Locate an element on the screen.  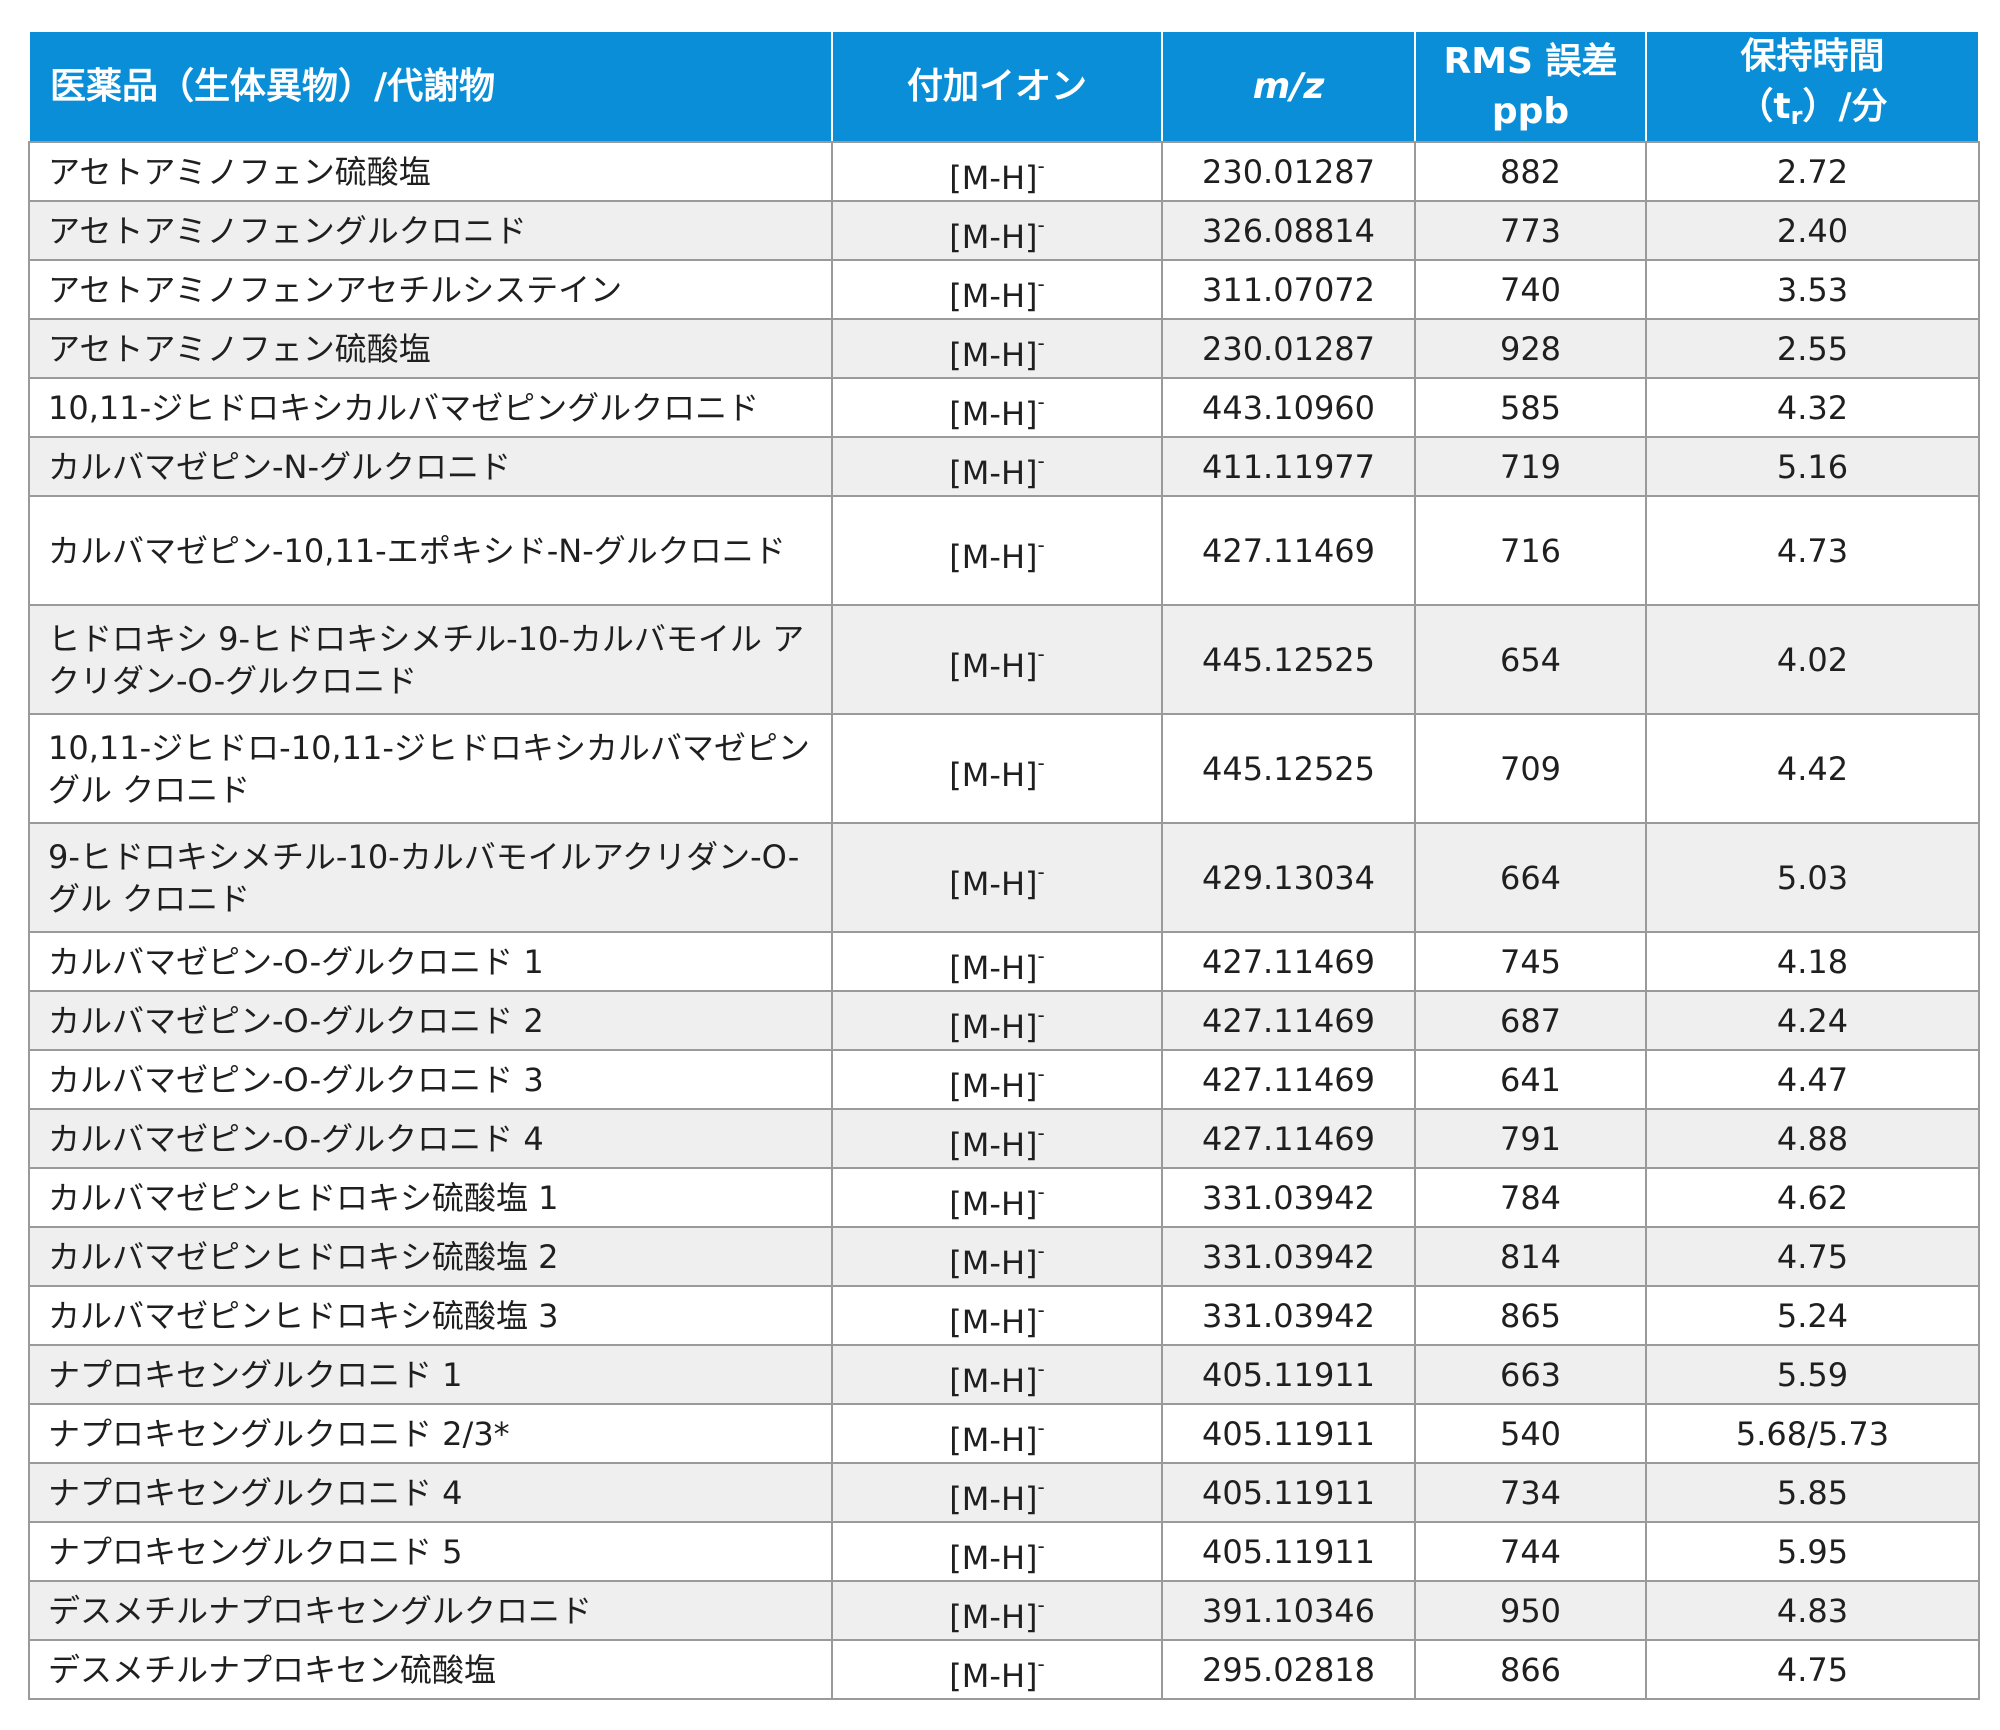
cell-retention-time: 4.24 is located at coordinates (1812, 1020).